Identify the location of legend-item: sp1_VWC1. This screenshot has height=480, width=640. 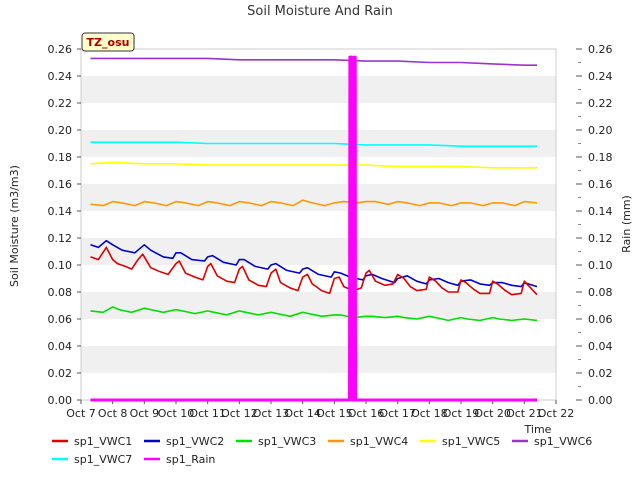
(92, 441).